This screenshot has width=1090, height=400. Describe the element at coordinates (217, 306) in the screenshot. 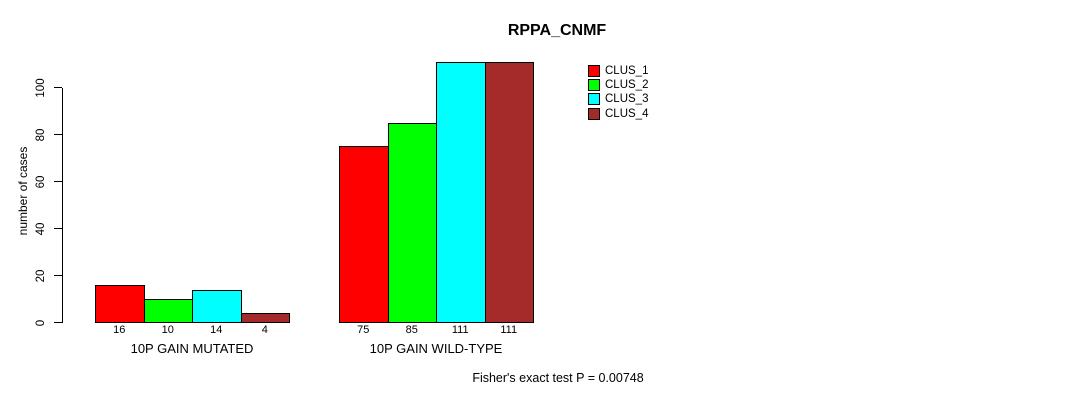

I see `bar-clus_3-group1` at that location.